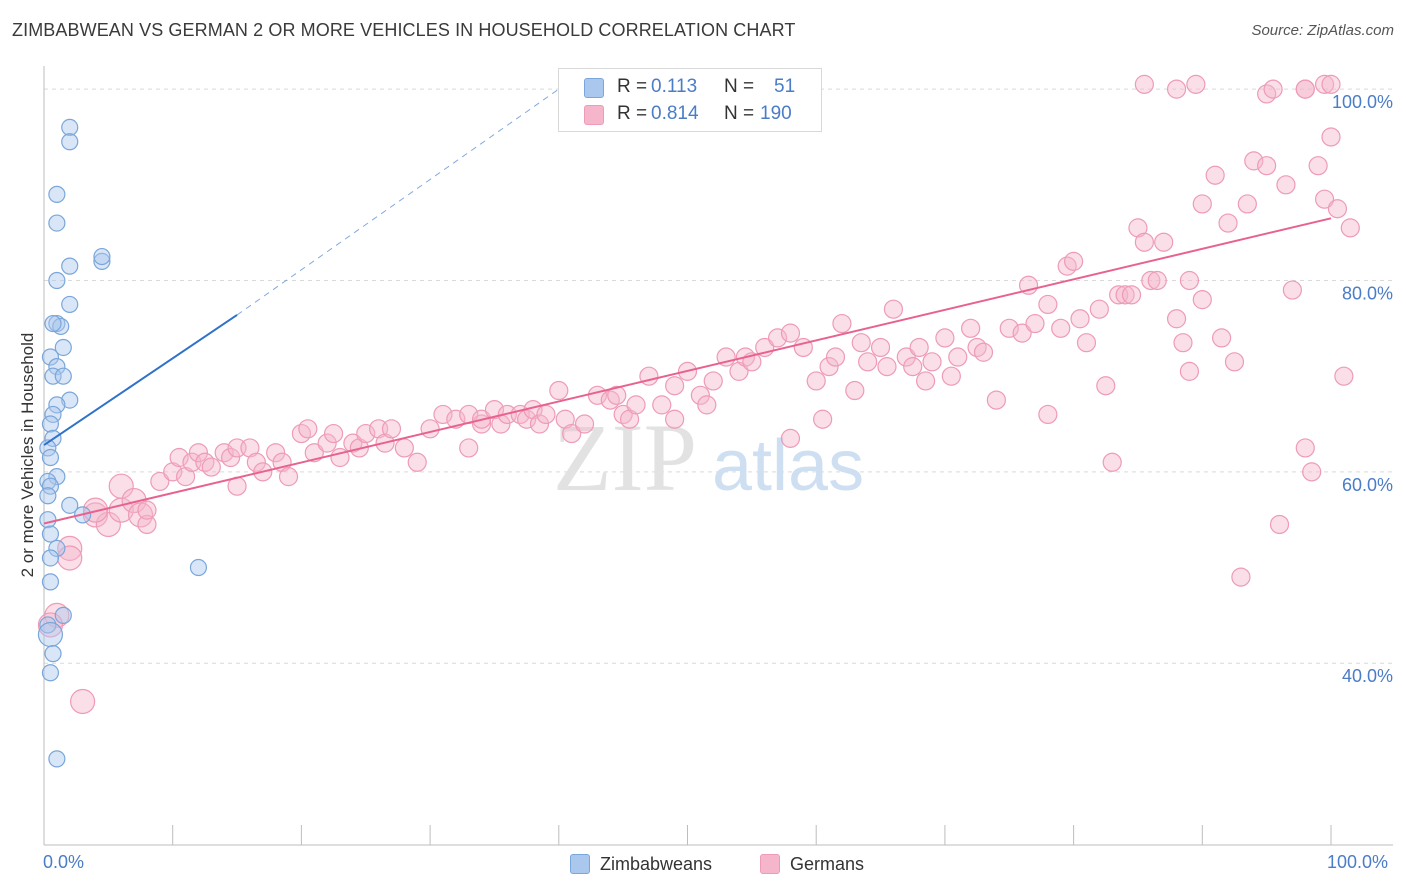 The height and width of the screenshot is (892, 1406). I want to click on stats-r-label: R =, so click(632, 86).